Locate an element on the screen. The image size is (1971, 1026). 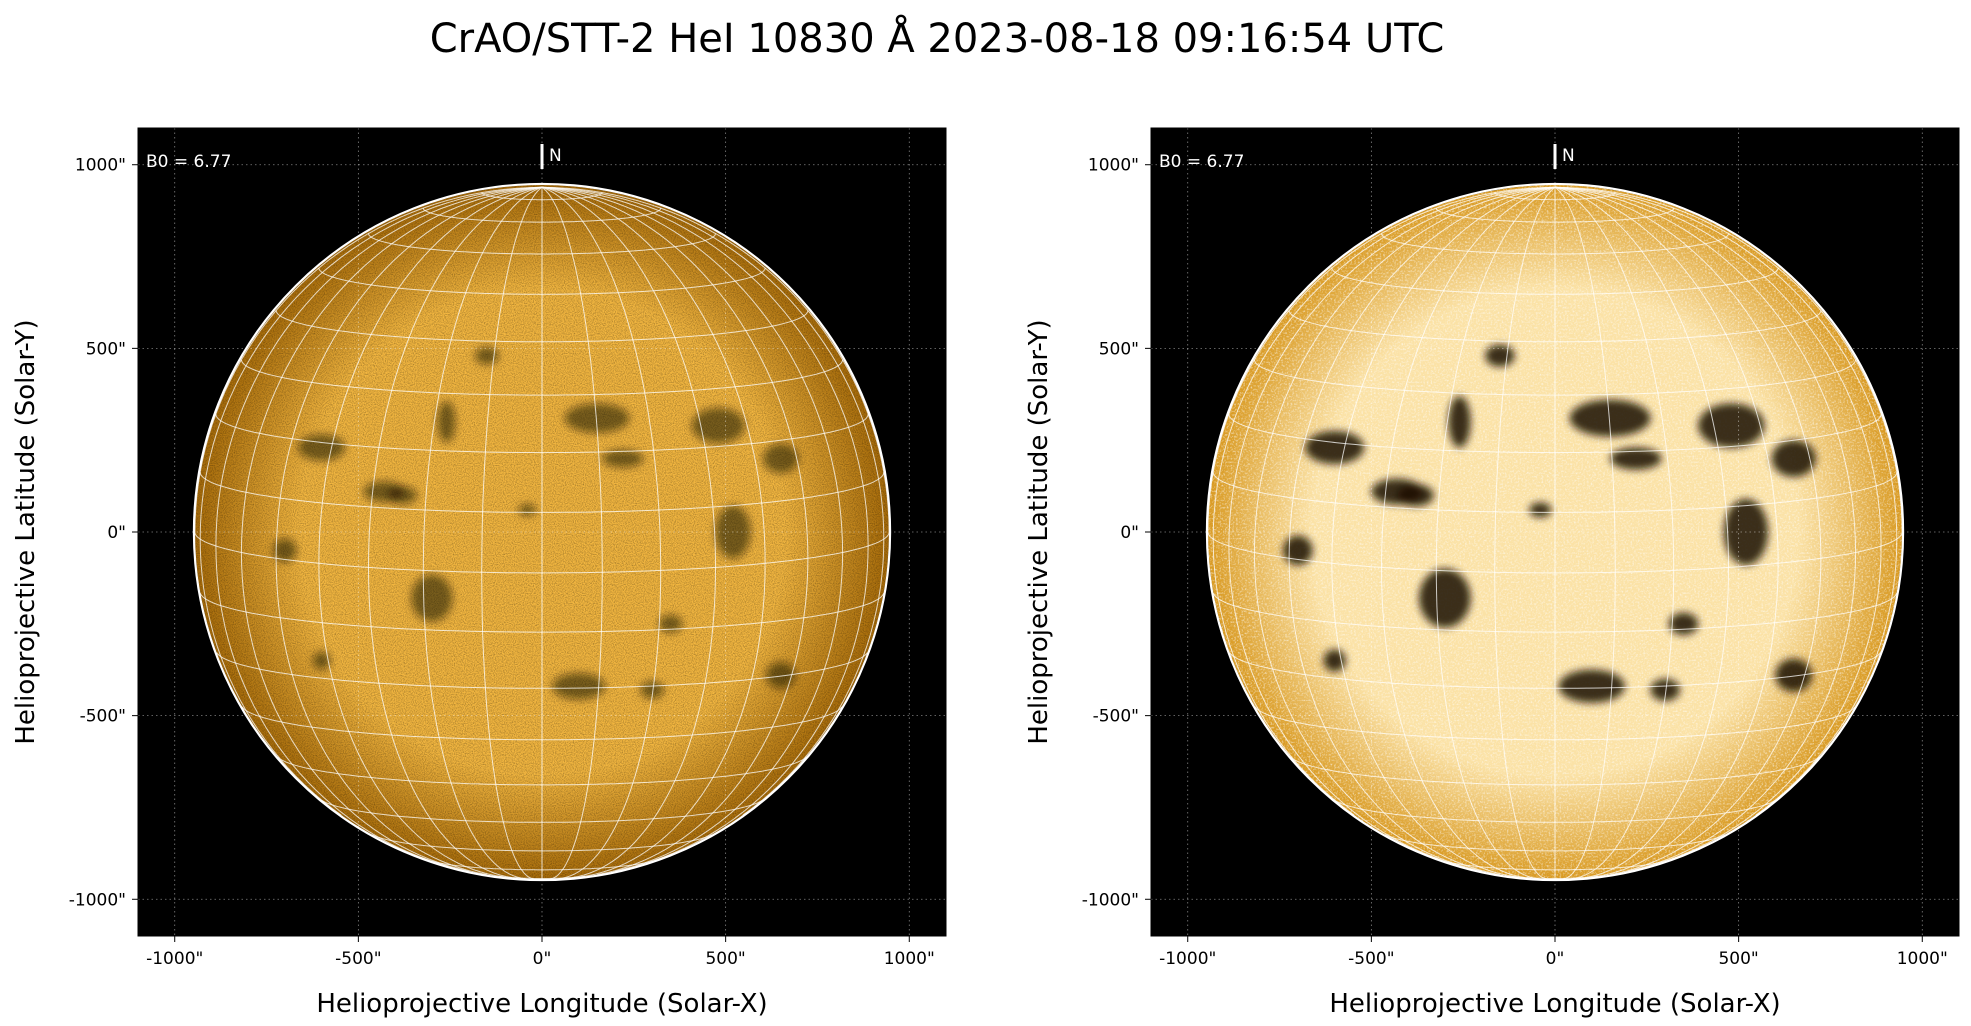
x-ticks-left: -1000" -500" 0" 500" 1000" is located at coordinates (540, 952).